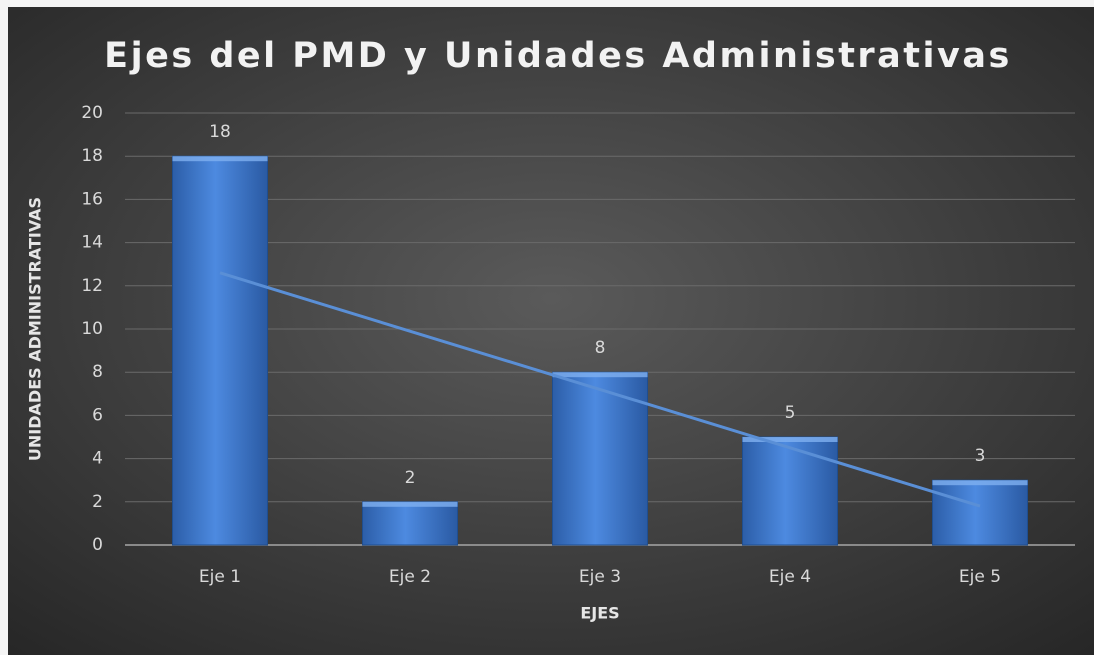  What do you see at coordinates (92, 329) in the screenshot?
I see `y-tick-label: 10` at bounding box center [92, 329].